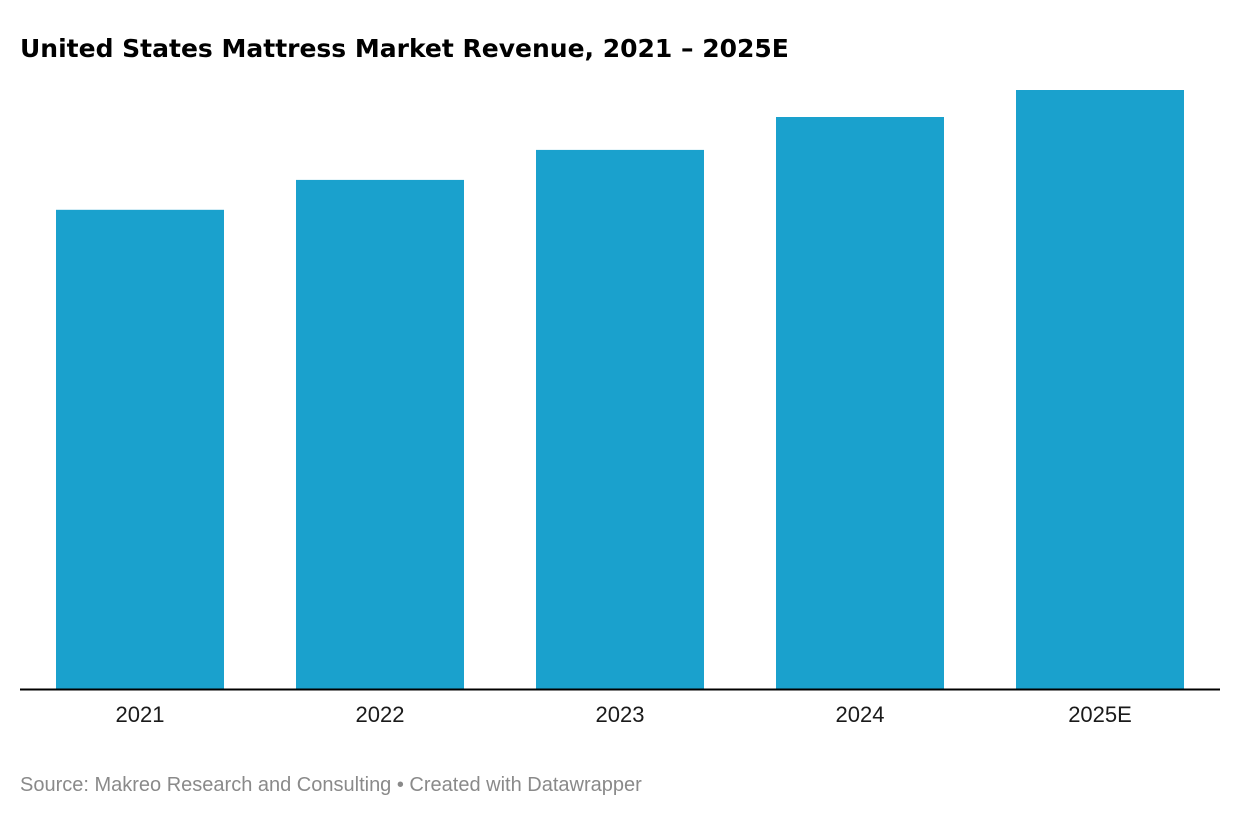 The image size is (1240, 820). What do you see at coordinates (1100, 714) in the screenshot?
I see `x-tick-label-2025e: 2025E` at bounding box center [1100, 714].